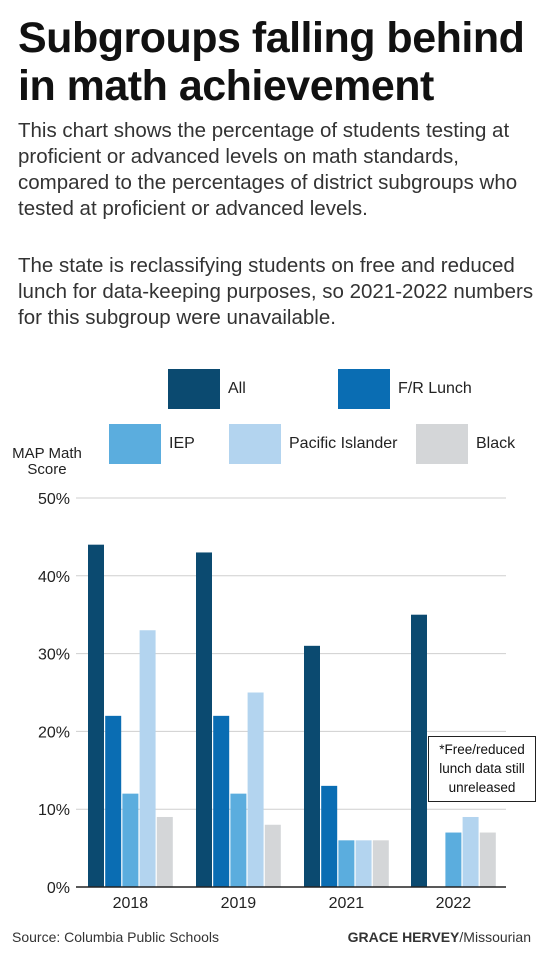 The width and height of the screenshot is (545, 957). What do you see at coordinates (182, 443) in the screenshot?
I see `legend-label-iep: IEP` at bounding box center [182, 443].